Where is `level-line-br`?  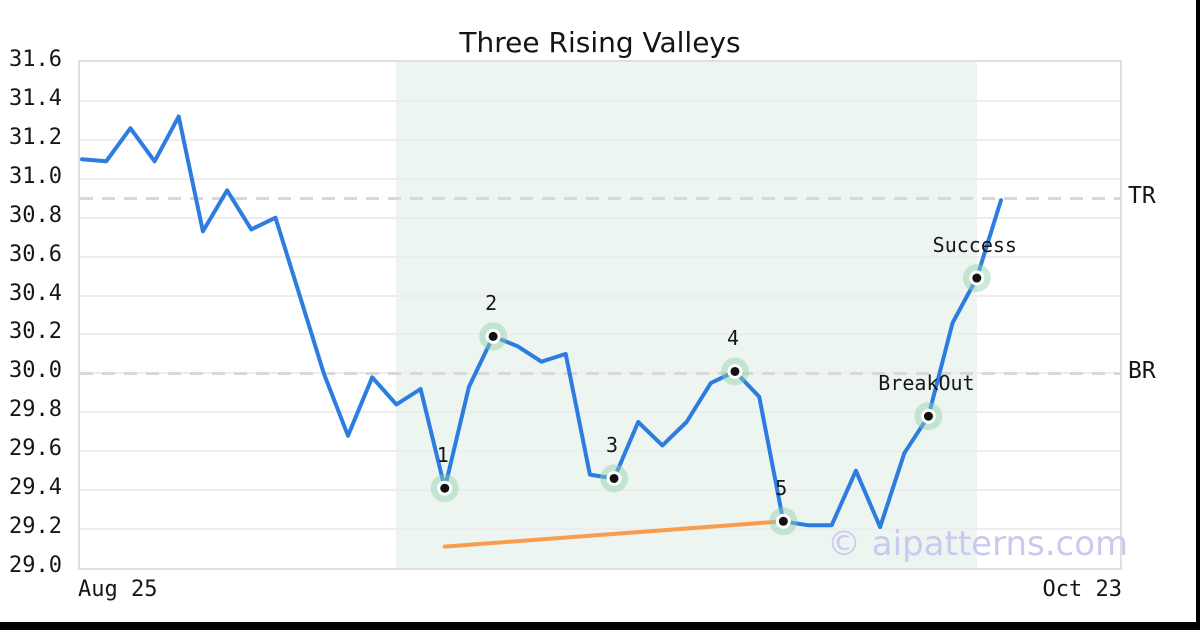 level-line-br is located at coordinates (600, 373).